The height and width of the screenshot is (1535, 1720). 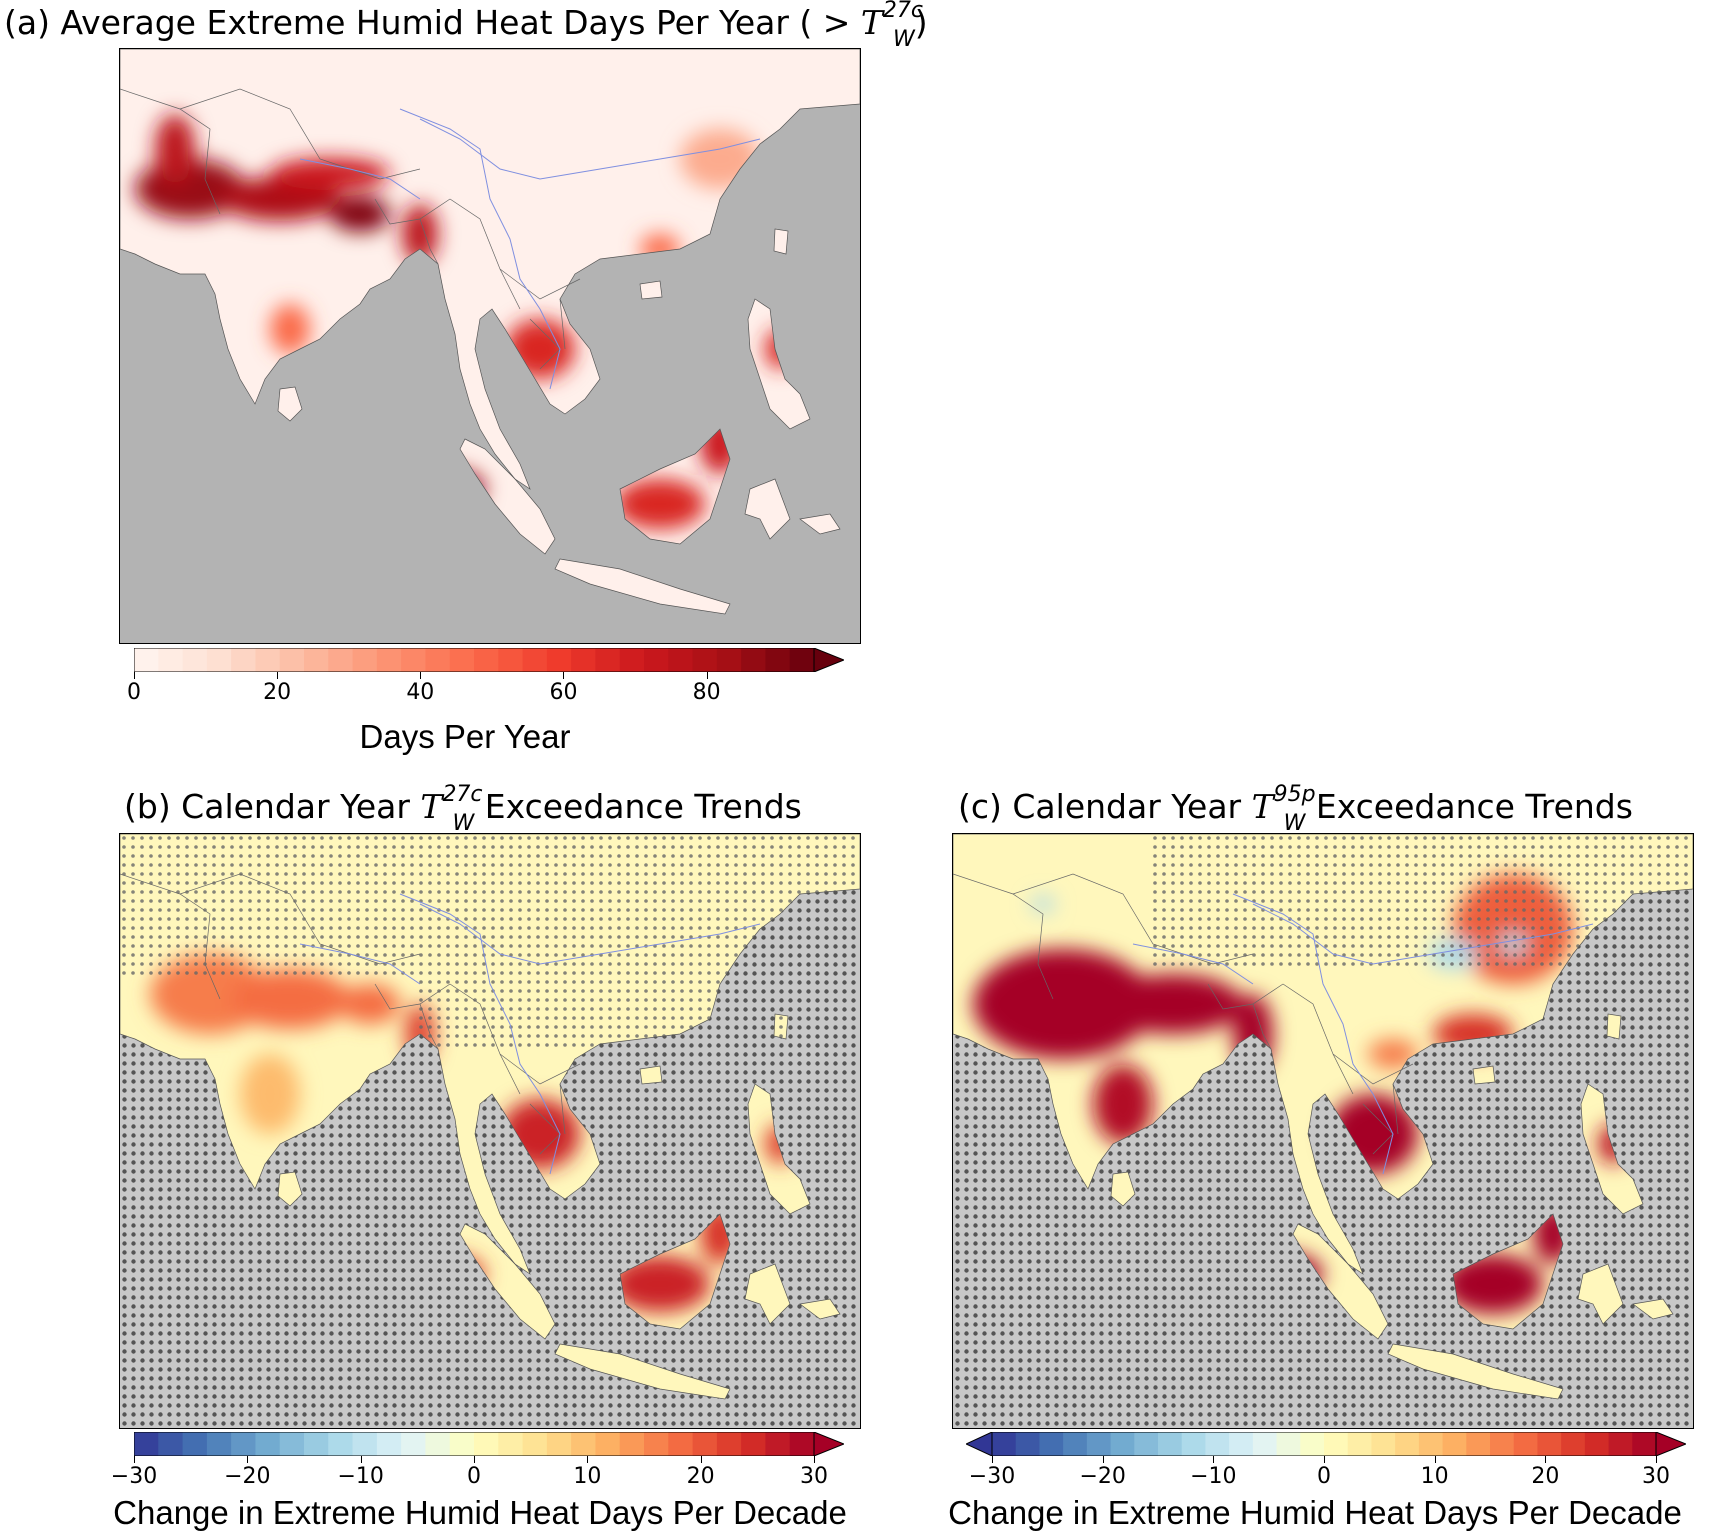 I want to click on colorbar-tick-label: 80, so click(x=706, y=692).